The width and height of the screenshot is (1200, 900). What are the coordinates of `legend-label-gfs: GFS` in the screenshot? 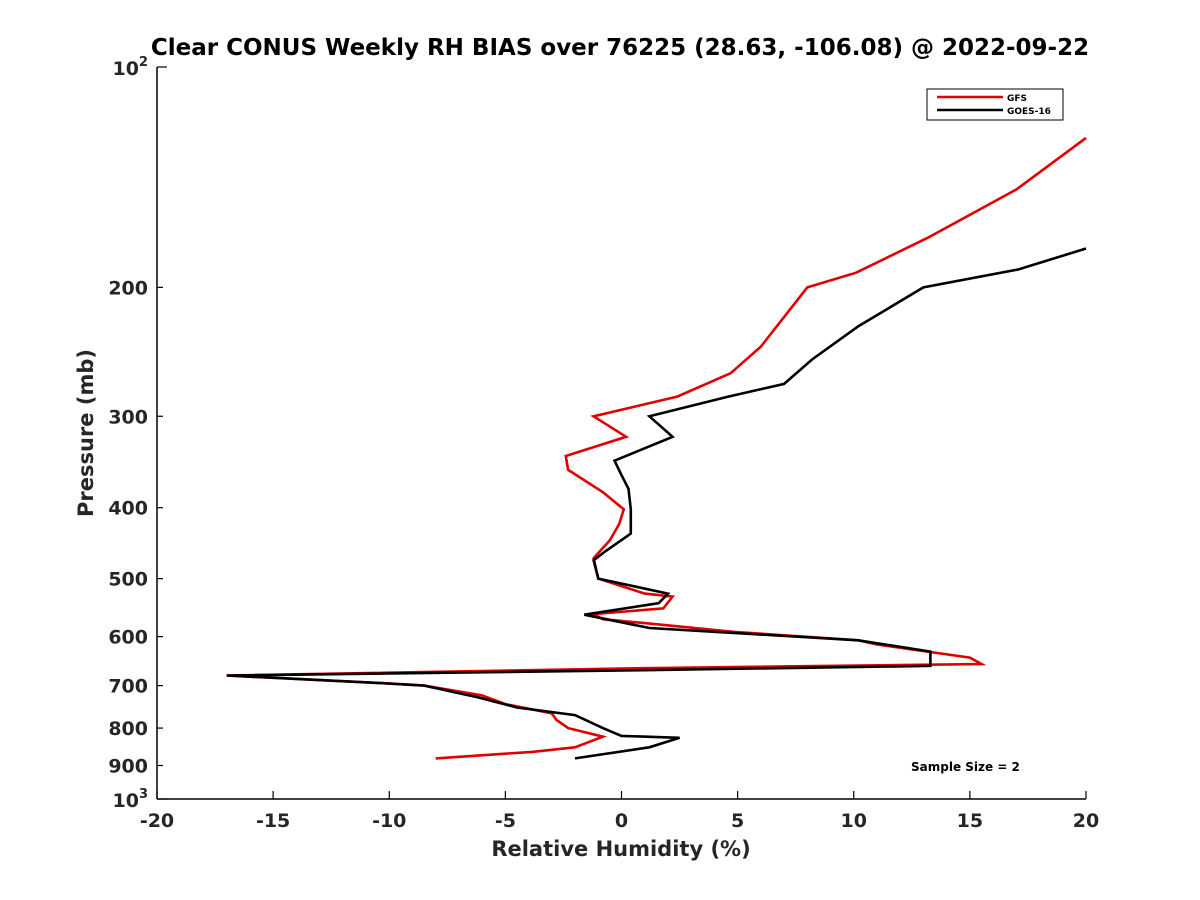 It's located at (1017, 99).